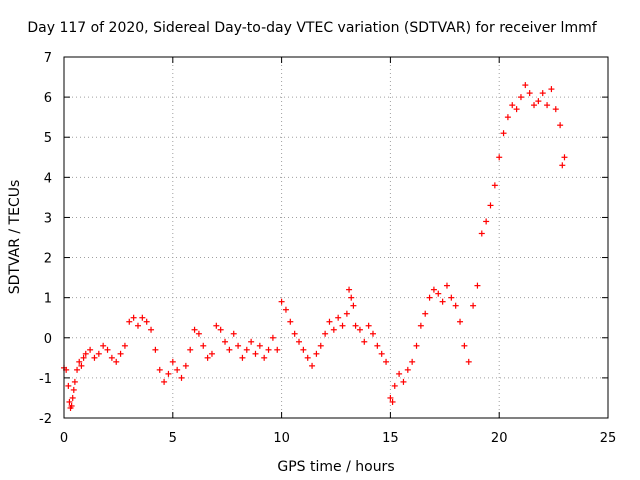 The height and width of the screenshot is (480, 640). What do you see at coordinates (48, 138) in the screenshot?
I see `y-tick-label: 5` at bounding box center [48, 138].